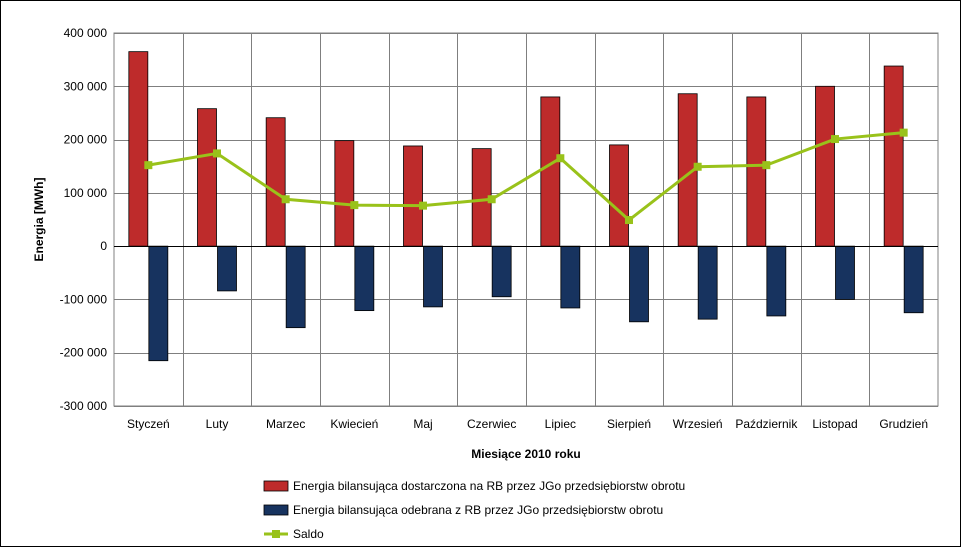 This screenshot has height=548, width=961. I want to click on x-tick-label: Luty, so click(217, 424).